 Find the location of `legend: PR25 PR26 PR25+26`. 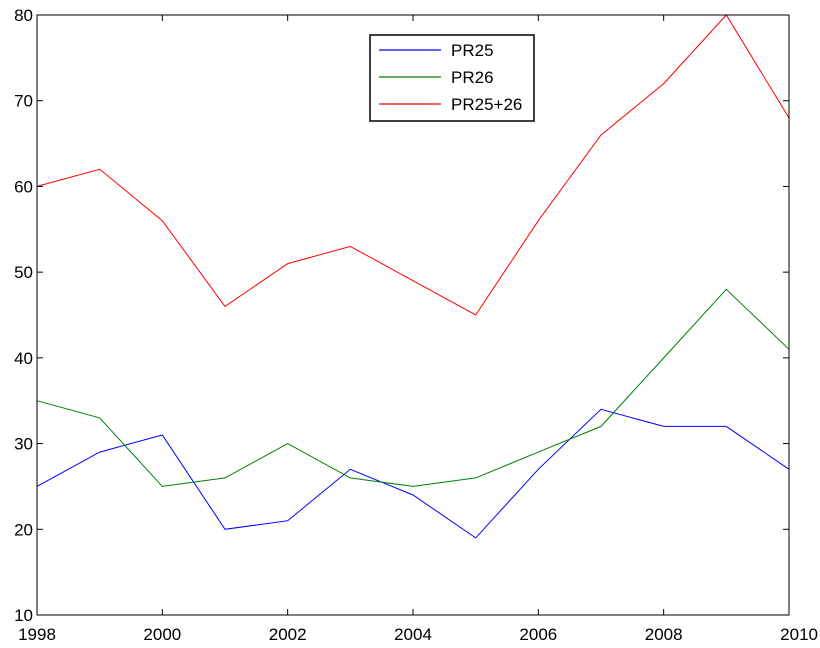

legend: PR25 PR26 PR25+26 is located at coordinates (452, 78).